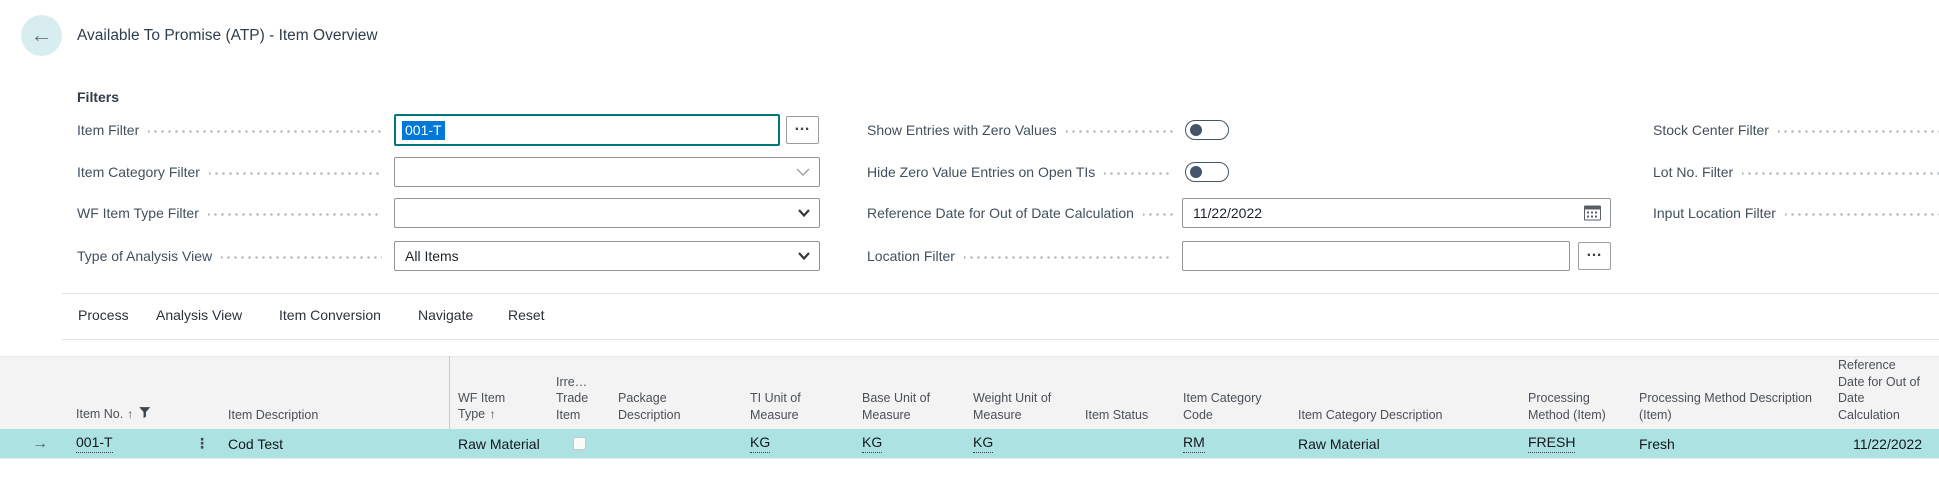  What do you see at coordinates (103, 315) in the screenshot?
I see `menu-item-process: Process` at bounding box center [103, 315].